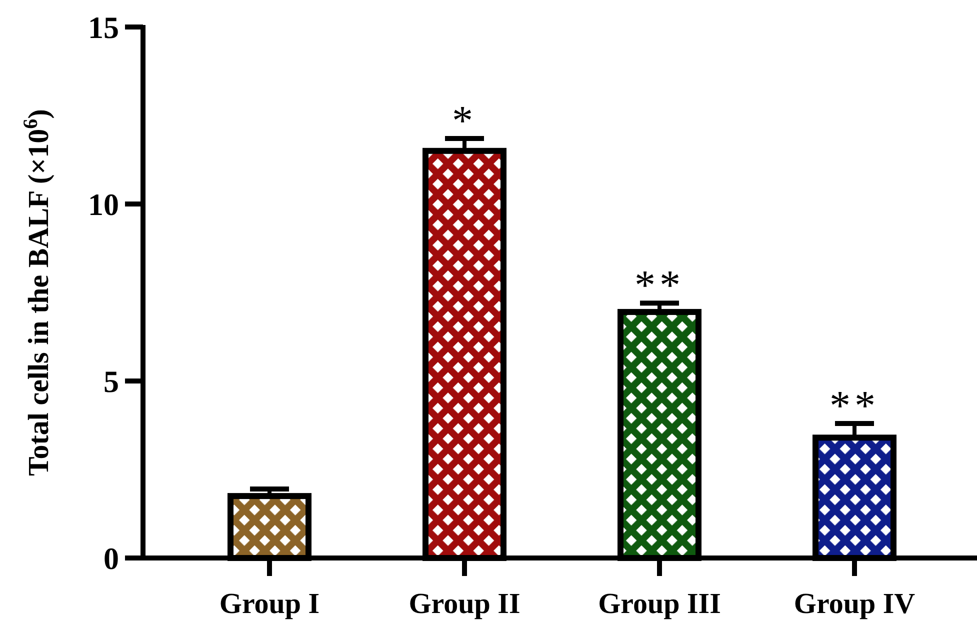 The image size is (977, 632). I want to click on annotation: *, so click(464, 121).